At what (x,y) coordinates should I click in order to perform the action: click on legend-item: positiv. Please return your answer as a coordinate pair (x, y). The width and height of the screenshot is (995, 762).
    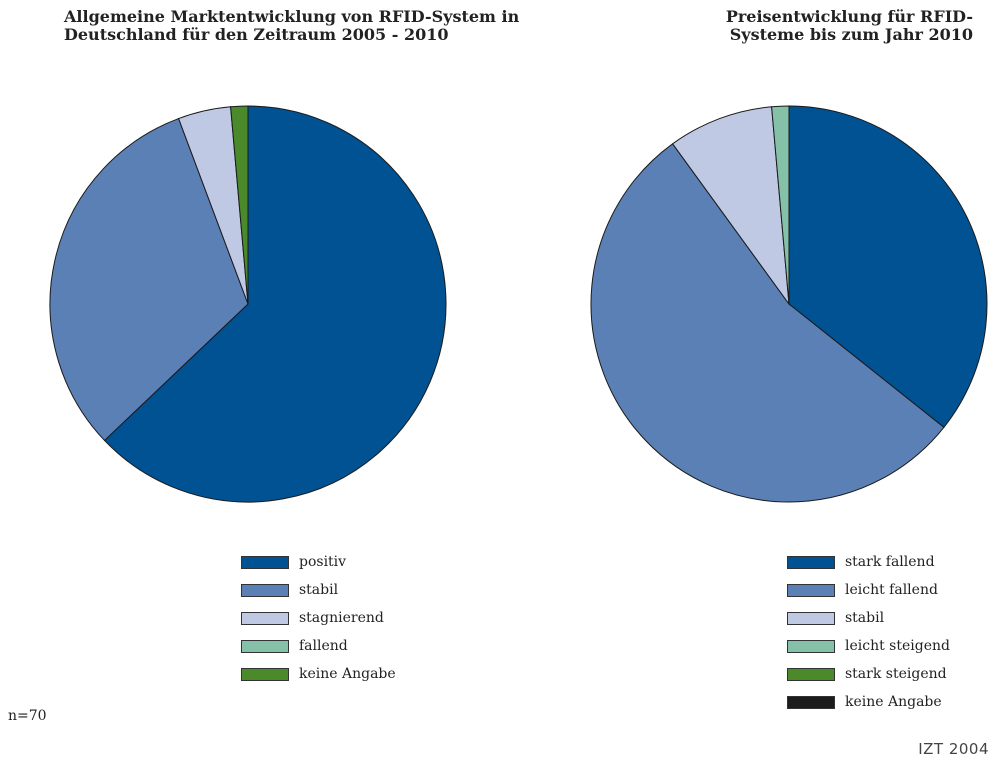
    Looking at the image, I should click on (318, 562).